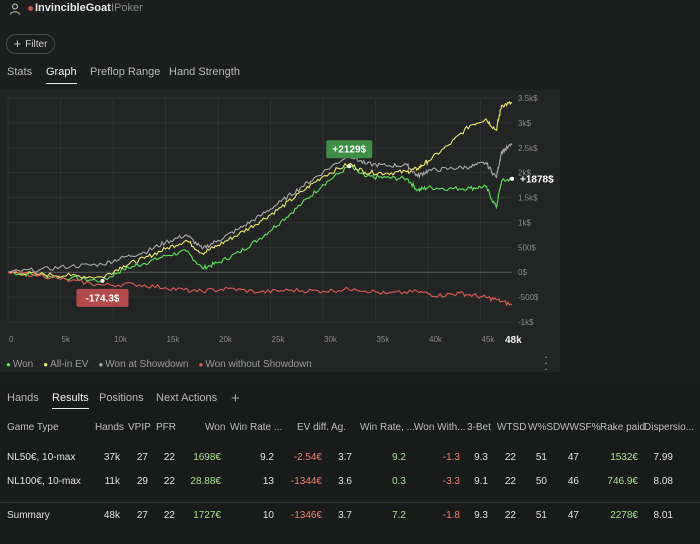 Image resolution: width=700 pixels, height=544 pixels. Describe the element at coordinates (73, 8) in the screenshot. I see `player-name: InvincibleGoat` at that location.